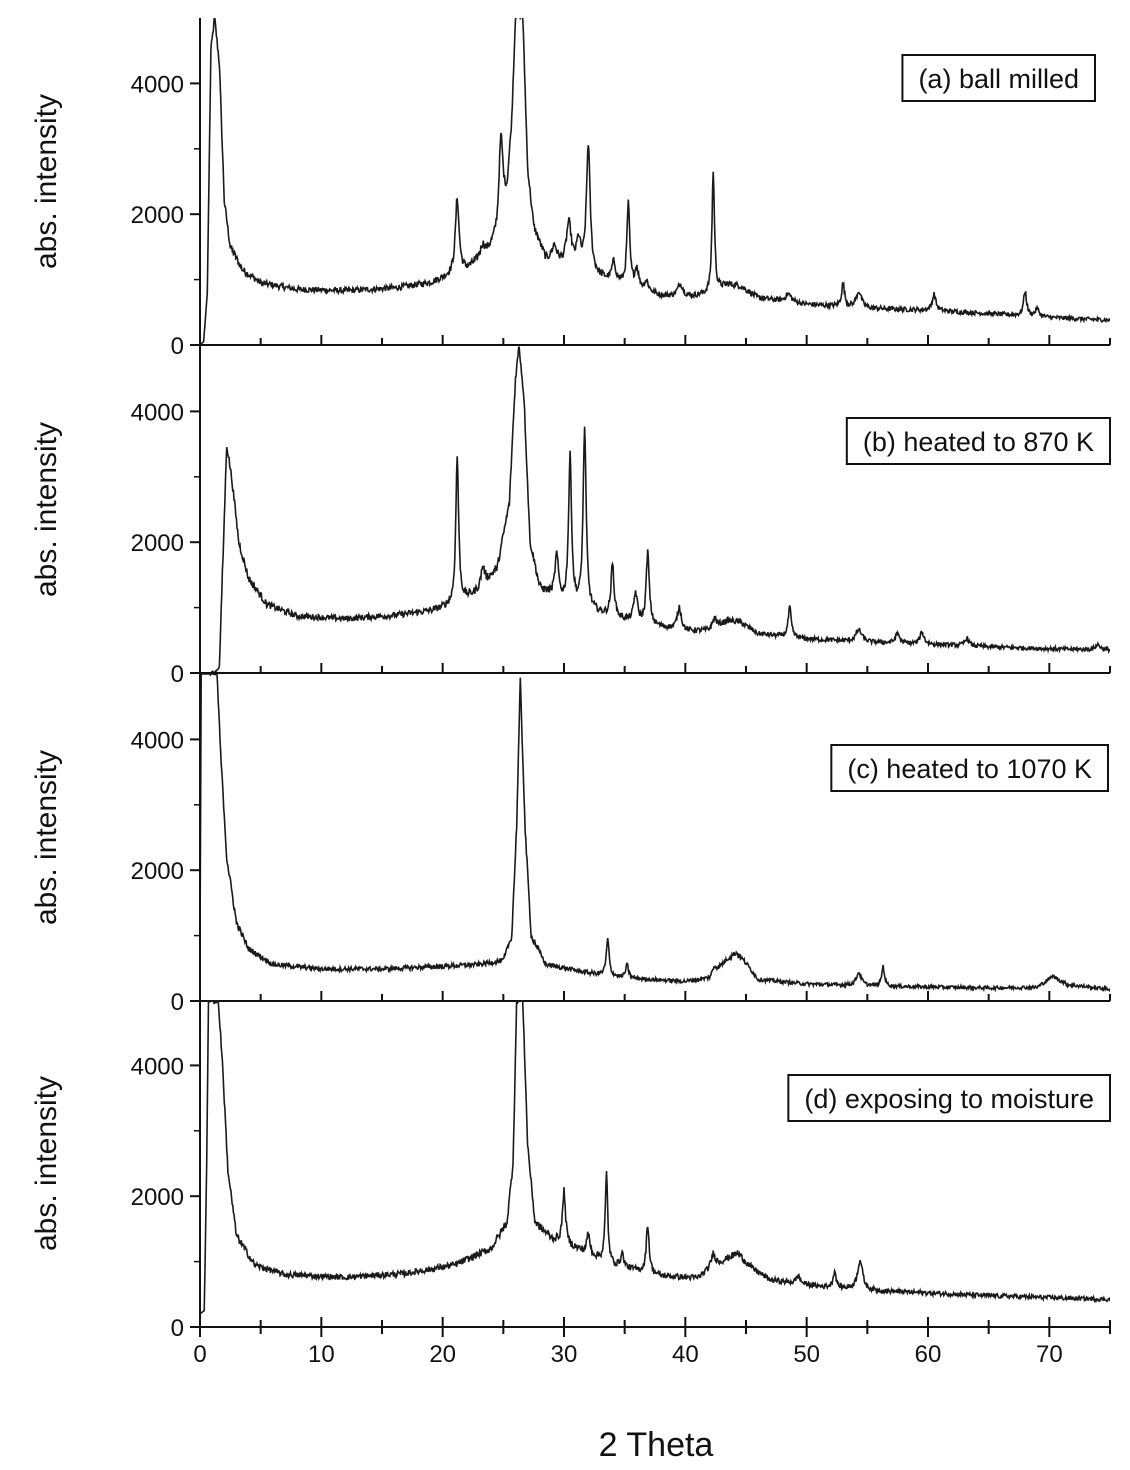 The image size is (1130, 1470). What do you see at coordinates (321, 1354) in the screenshot?
I see `x-tick-label: 10` at bounding box center [321, 1354].